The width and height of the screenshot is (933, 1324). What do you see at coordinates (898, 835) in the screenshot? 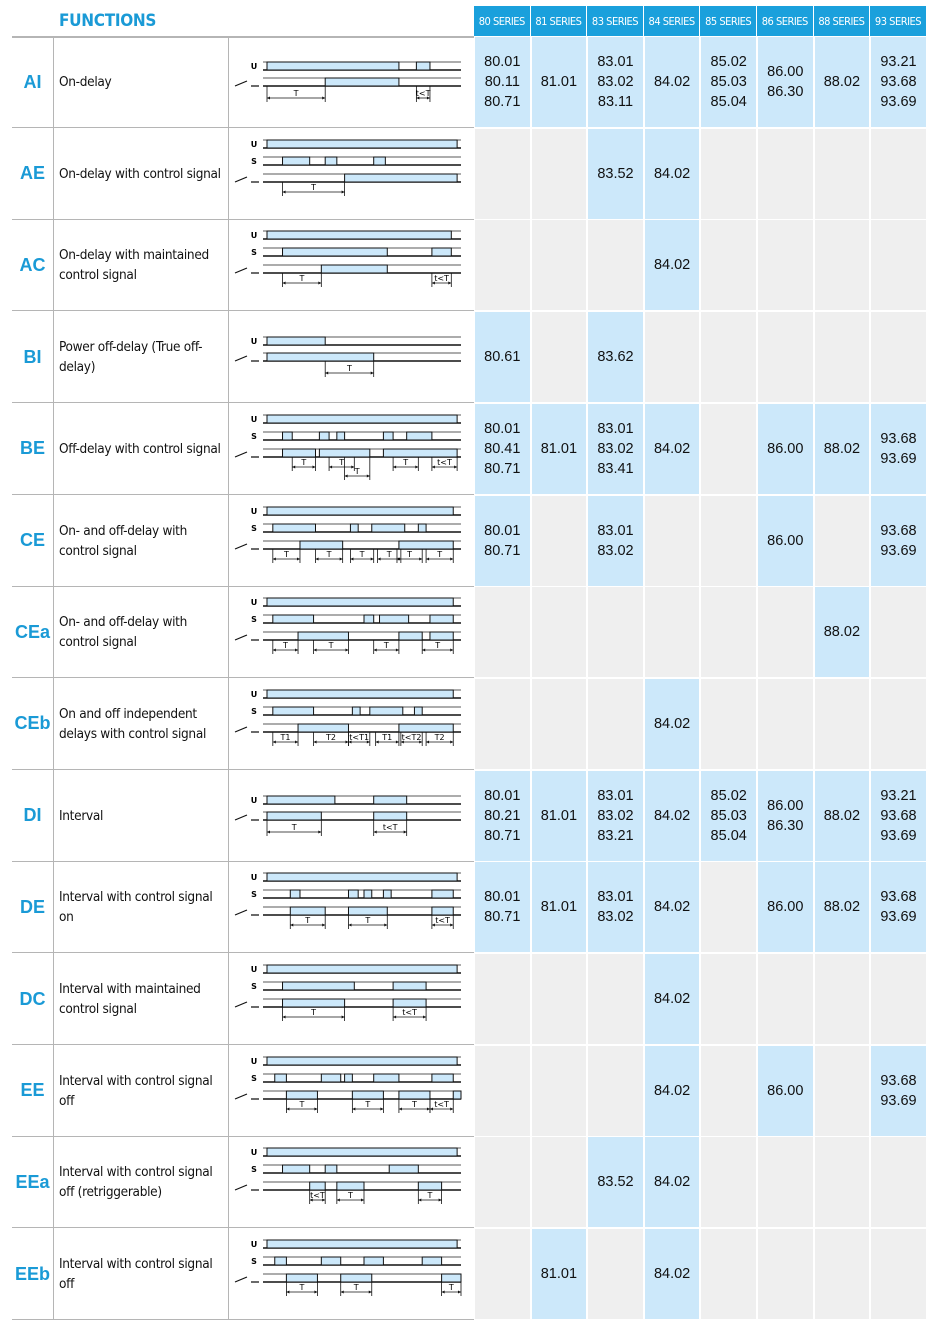
I see `product-code: 93.69` at bounding box center [898, 835].